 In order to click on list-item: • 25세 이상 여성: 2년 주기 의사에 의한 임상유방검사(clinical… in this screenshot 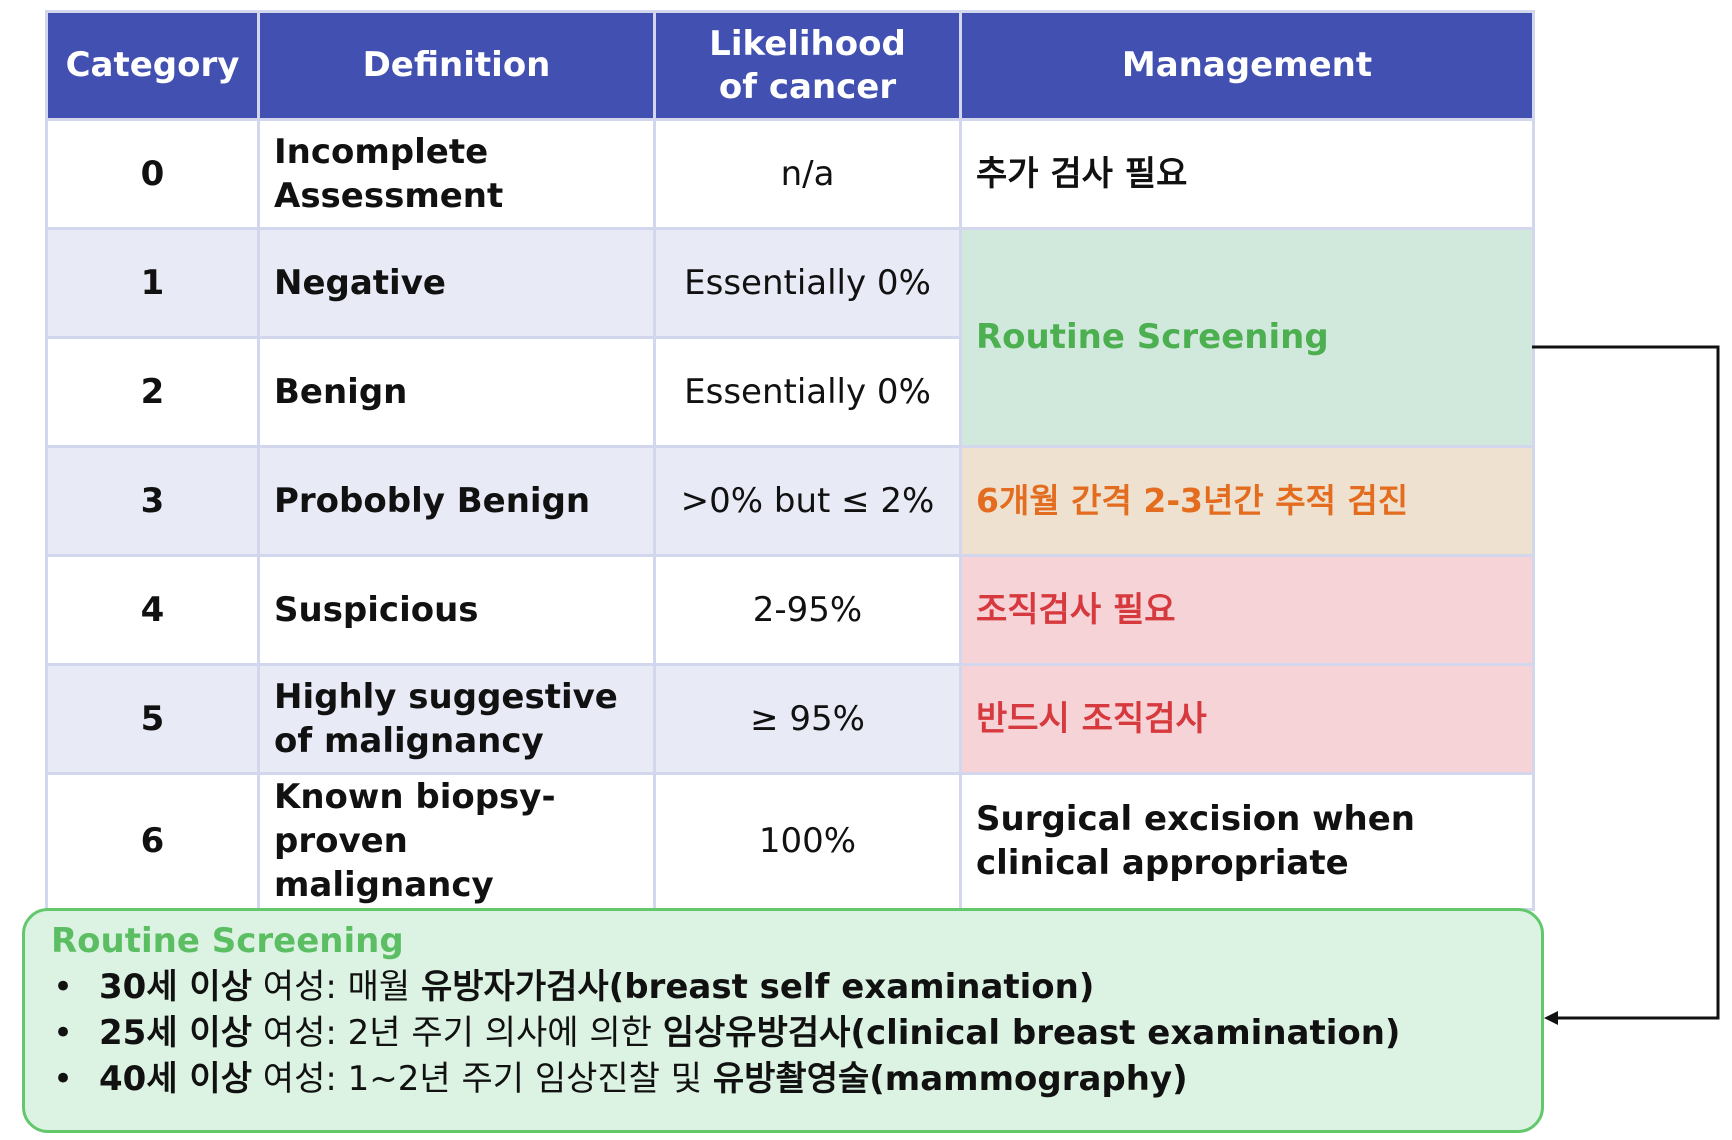, I will do `click(796, 1034)`.